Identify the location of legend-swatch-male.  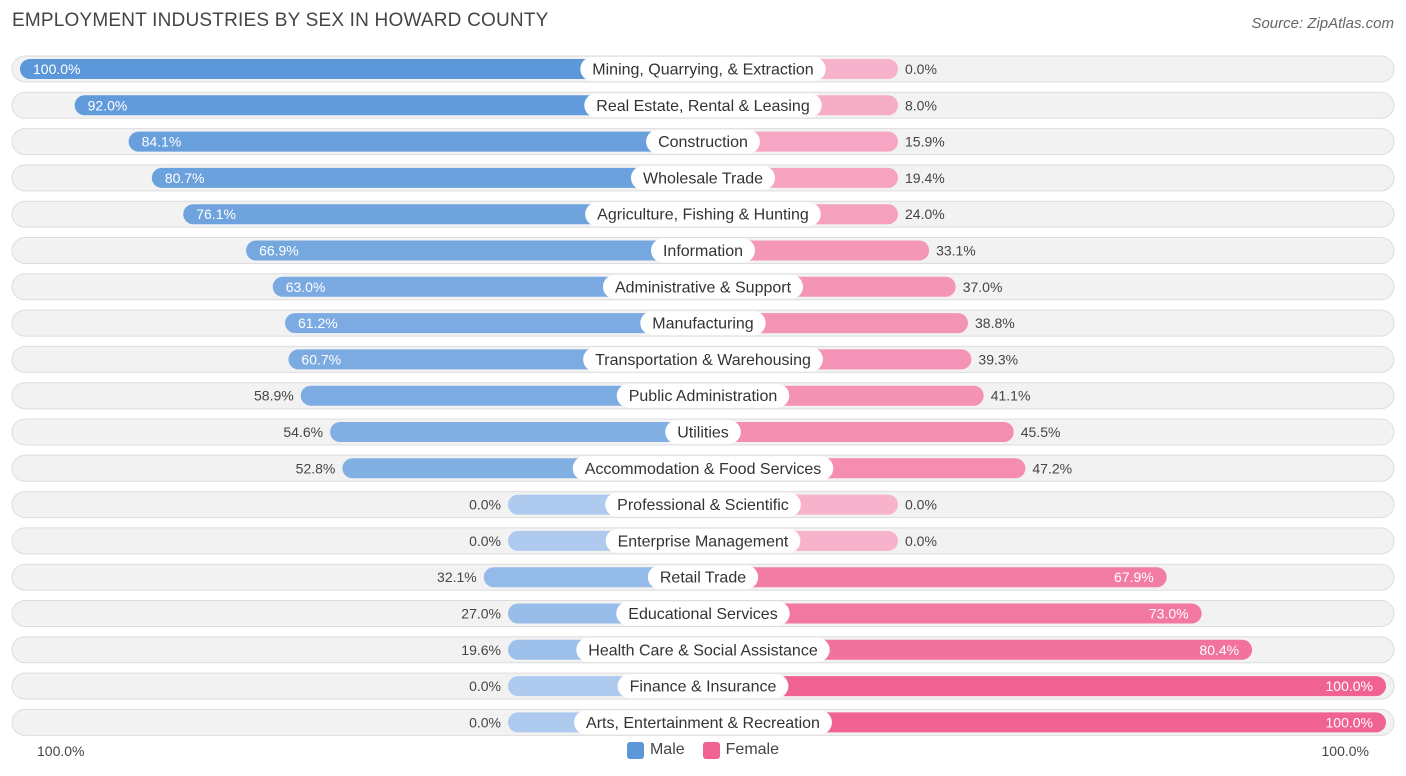
(635, 750).